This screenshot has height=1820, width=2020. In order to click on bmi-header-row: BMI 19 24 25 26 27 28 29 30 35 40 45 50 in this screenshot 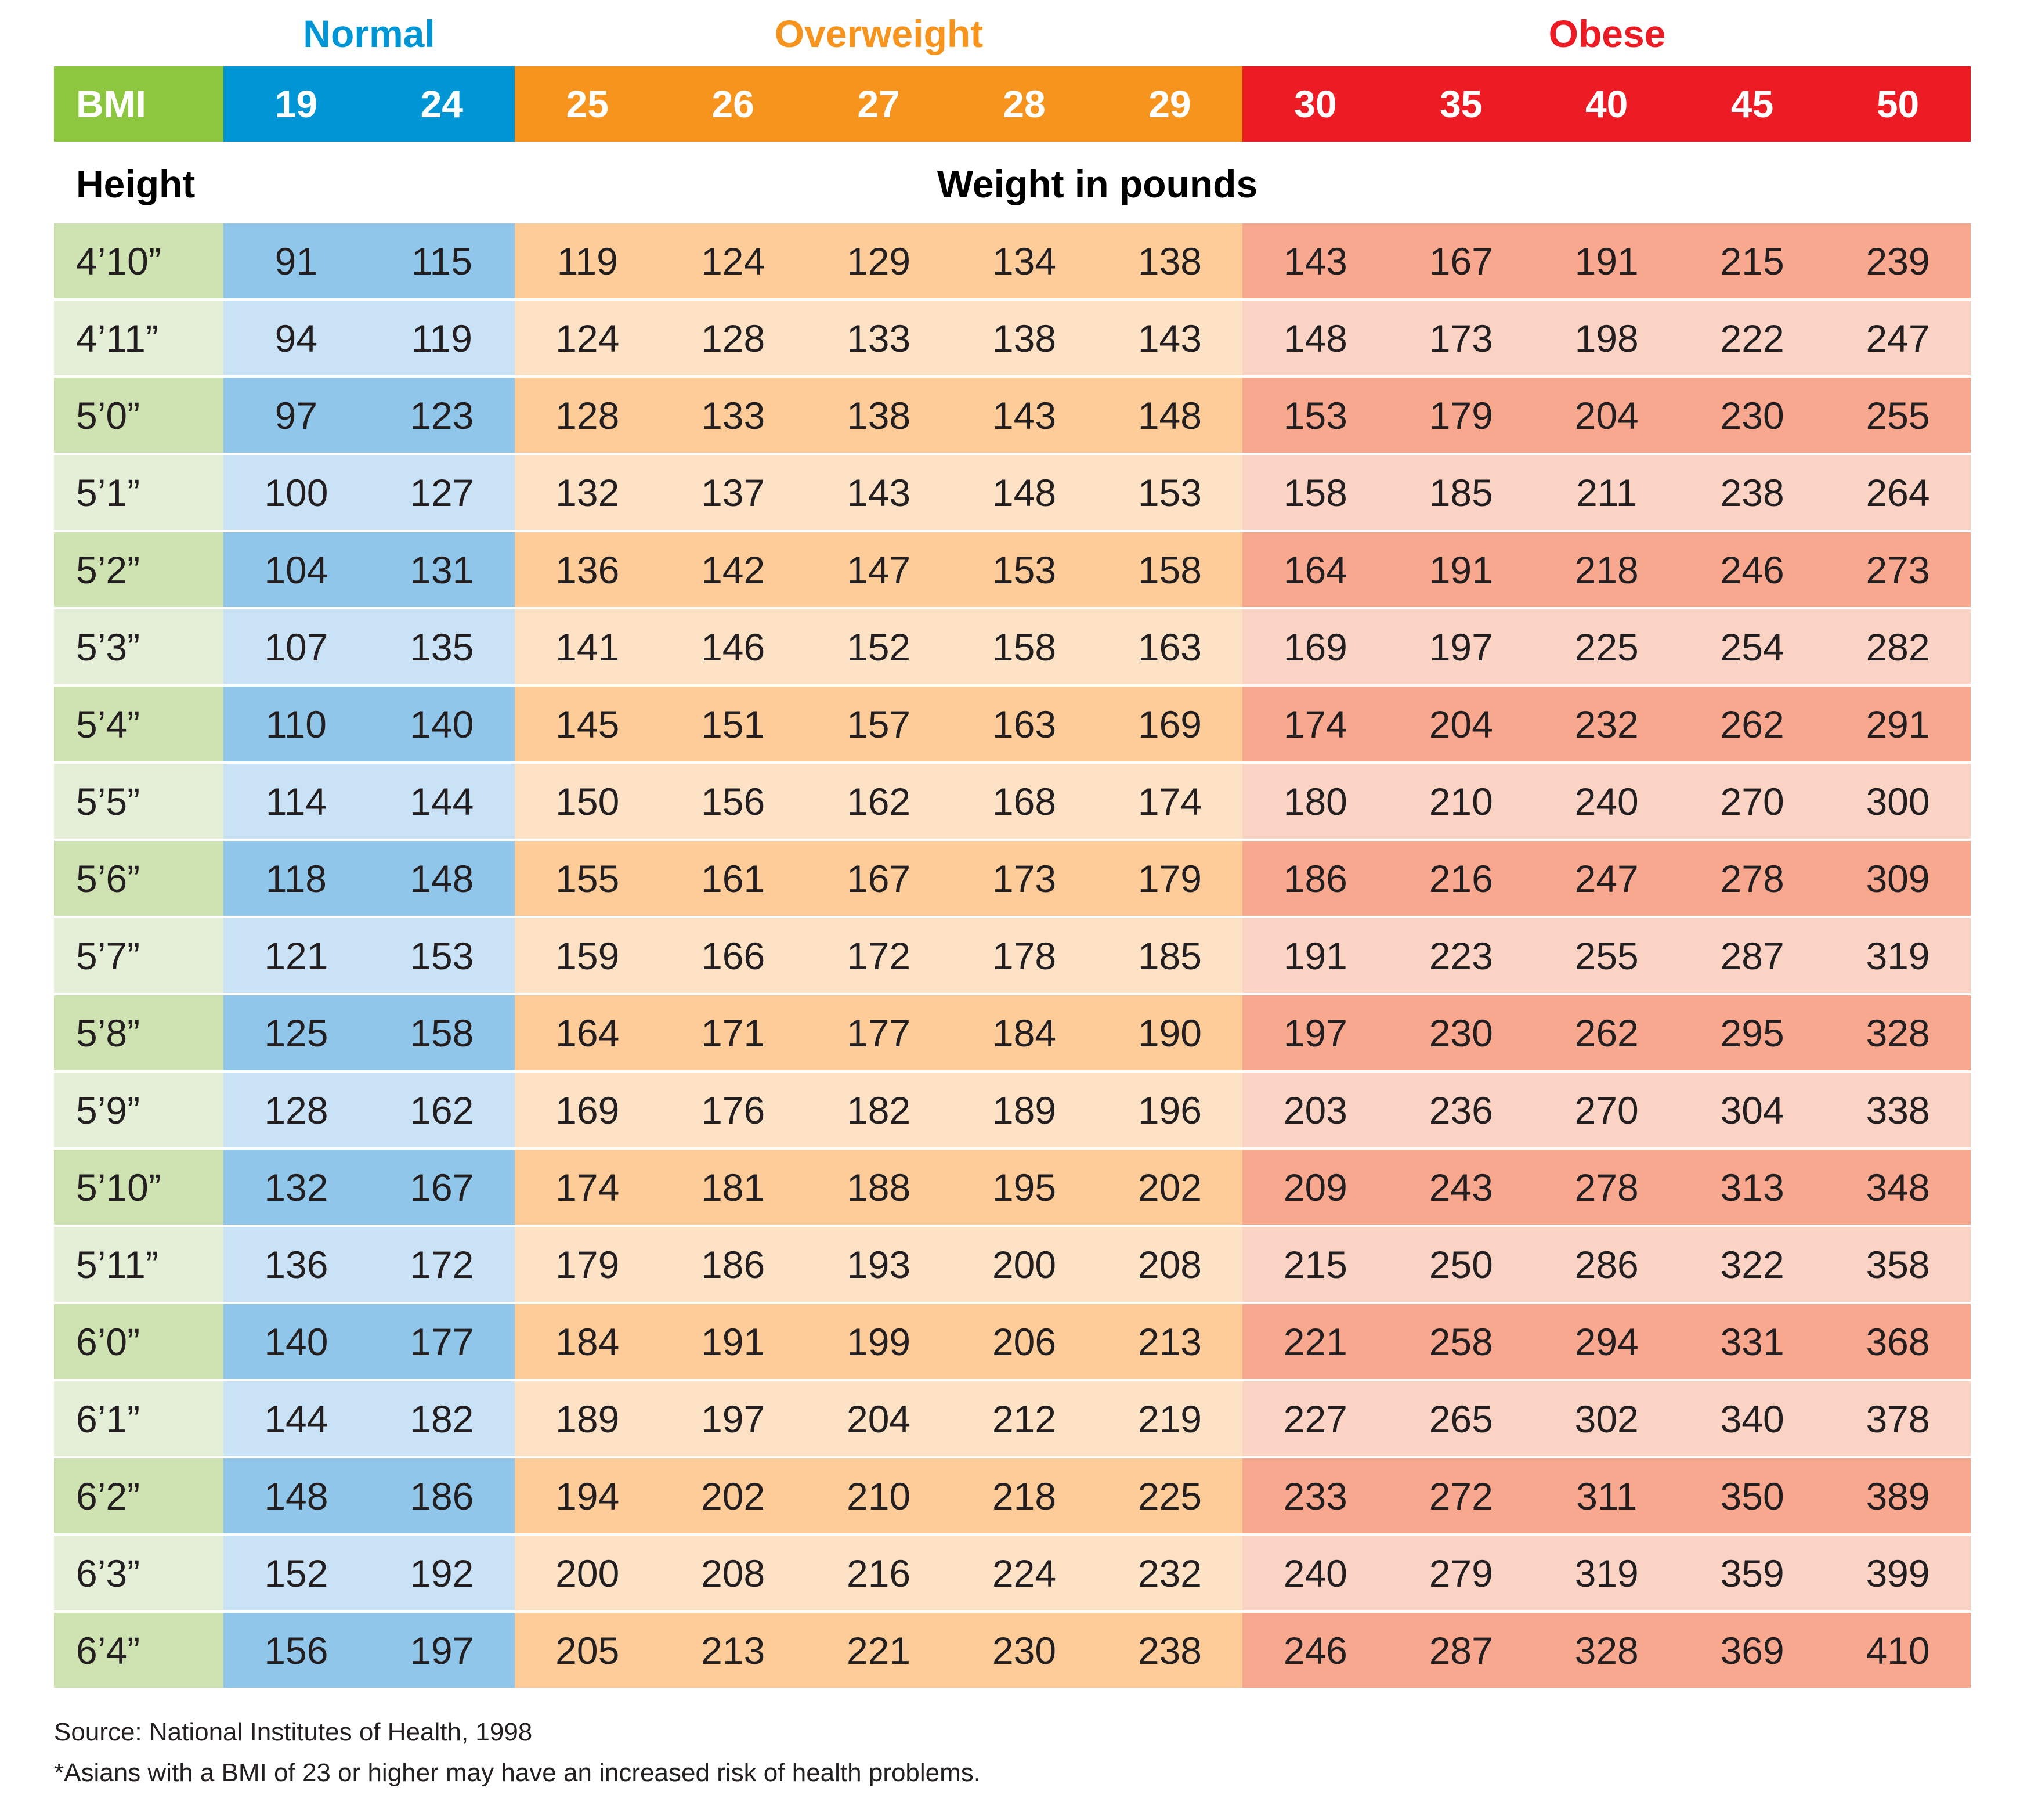, I will do `click(1012, 104)`.